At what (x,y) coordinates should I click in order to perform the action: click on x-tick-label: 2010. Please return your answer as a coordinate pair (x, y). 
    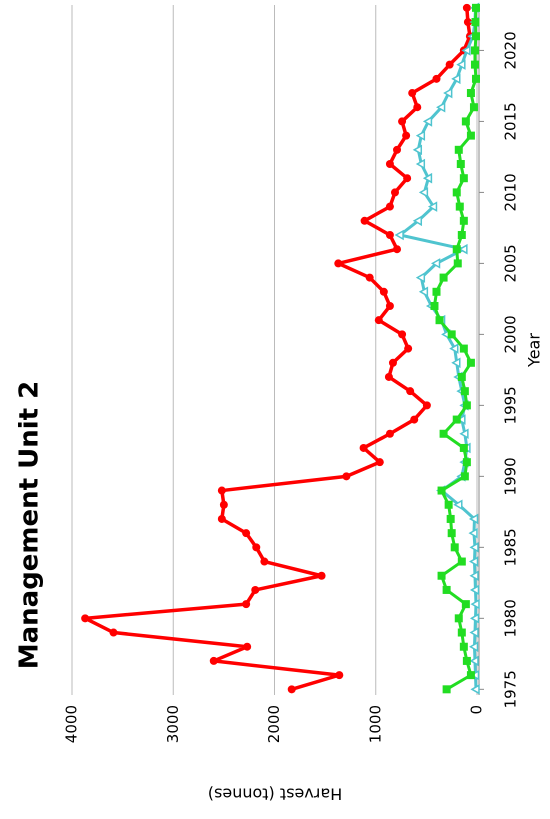
    Looking at the image, I should click on (511, 192).